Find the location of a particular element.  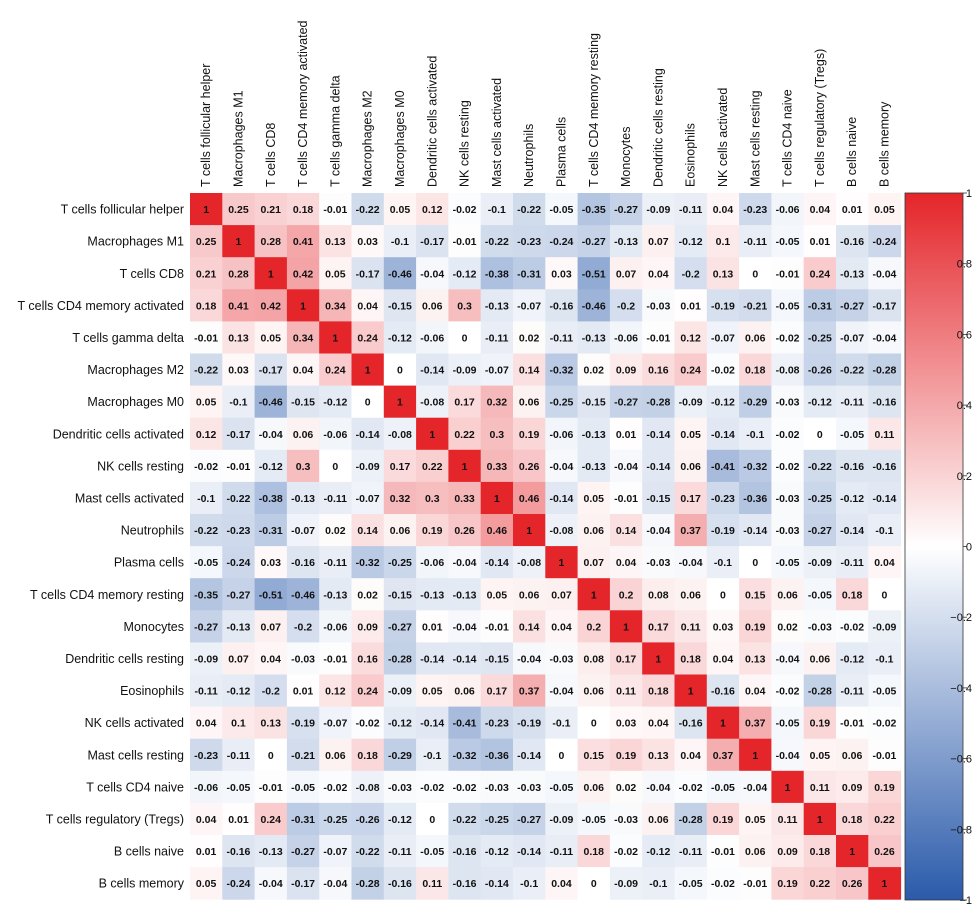

cell-value-label: -0.26 is located at coordinates (368, 820).